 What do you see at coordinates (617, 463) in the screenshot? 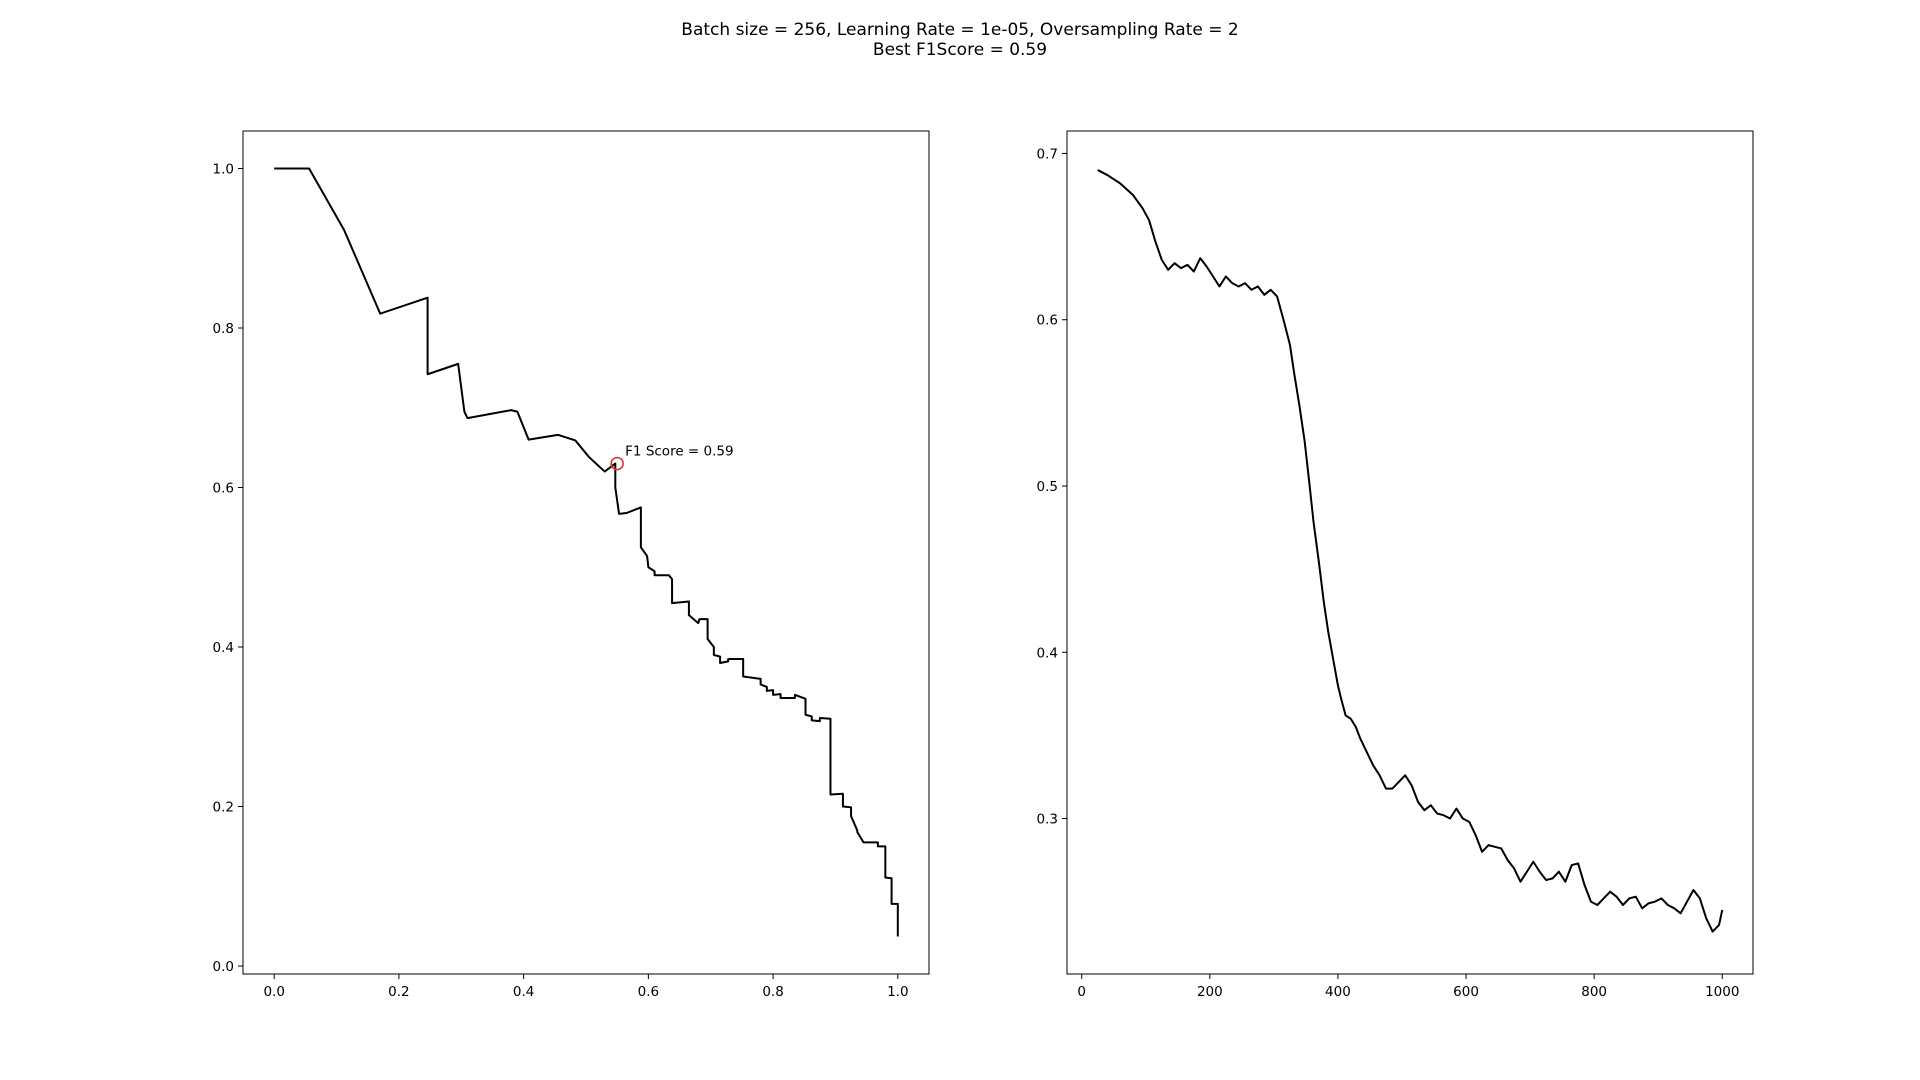
I see `best-f1-marker` at bounding box center [617, 463].